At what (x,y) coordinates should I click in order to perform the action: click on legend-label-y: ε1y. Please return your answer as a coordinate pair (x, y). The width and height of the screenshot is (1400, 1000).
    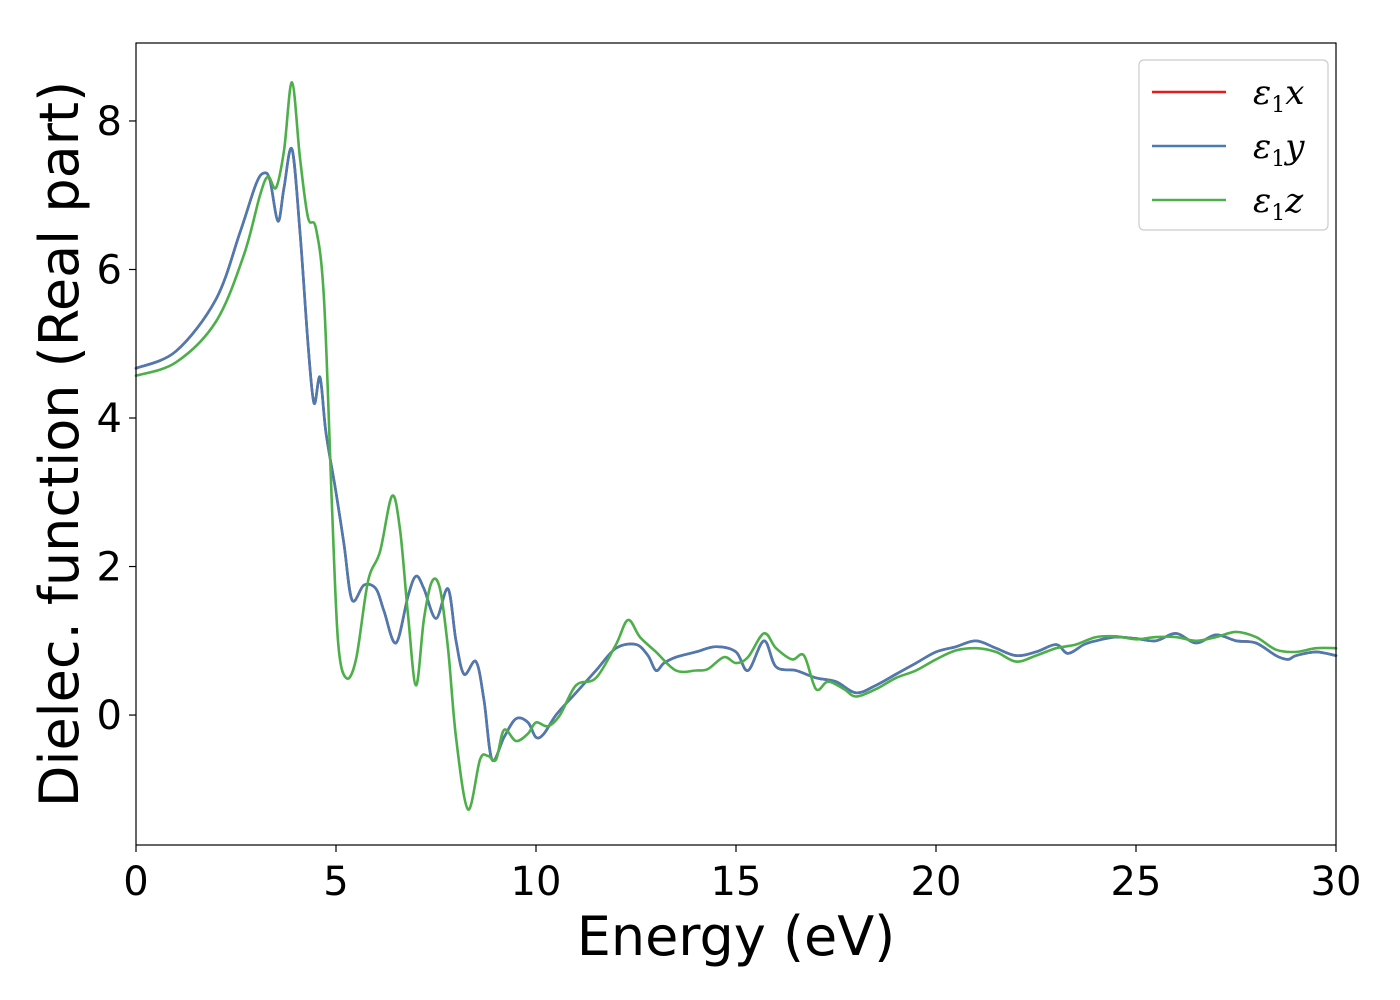
    Looking at the image, I should click on (1279, 149).